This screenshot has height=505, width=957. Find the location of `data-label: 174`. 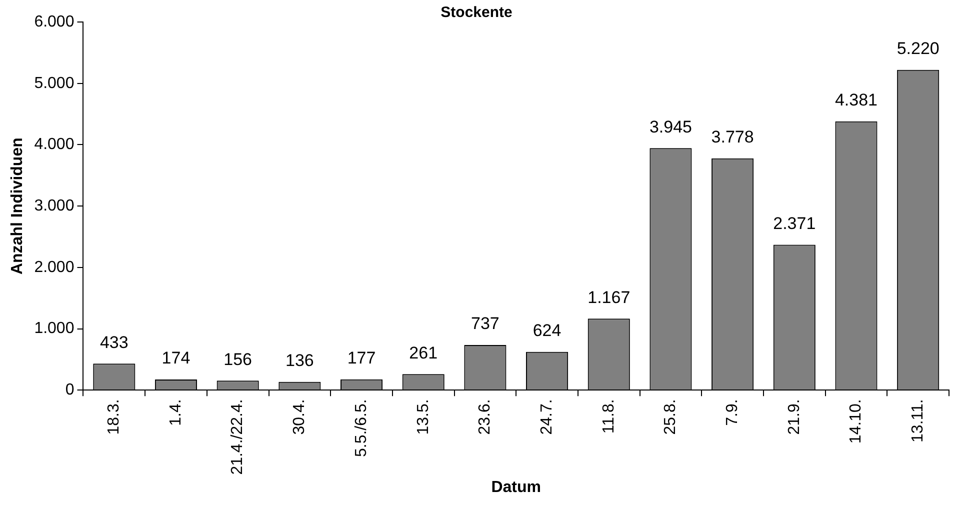

data-label: 174 is located at coordinates (176, 358).